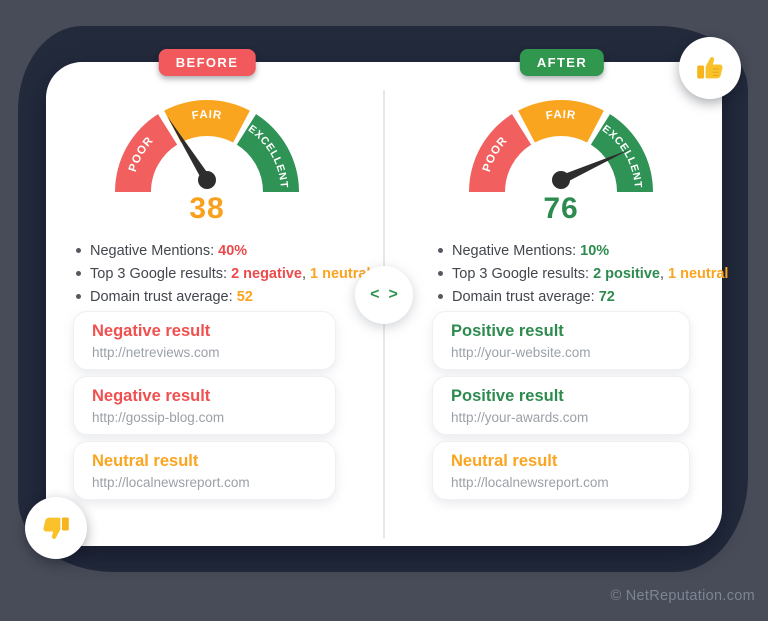 The height and width of the screenshot is (621, 768). Describe the element at coordinates (207, 208) in the screenshot. I see `score-before: 38` at that location.